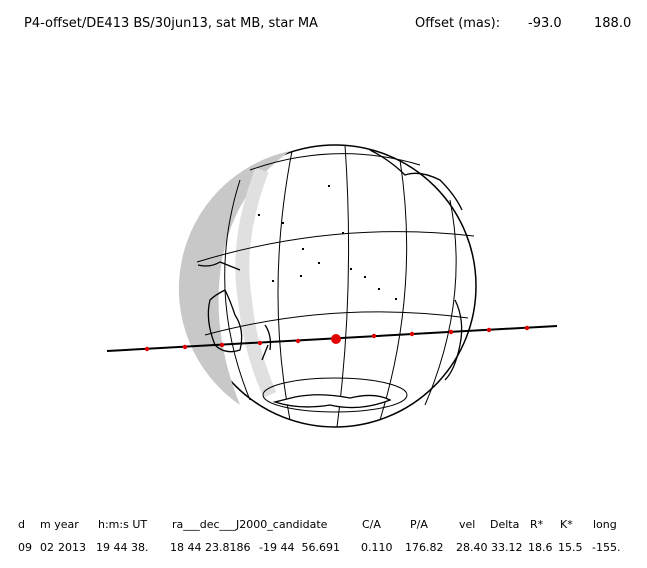 This screenshot has height=568, width=647. I want to click on south-america, so click(453, 340).